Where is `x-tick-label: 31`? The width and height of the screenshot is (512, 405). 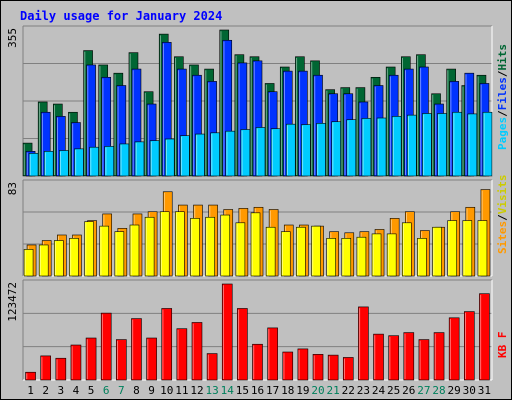
x-tick-label: 31 is located at coordinates (484, 390).